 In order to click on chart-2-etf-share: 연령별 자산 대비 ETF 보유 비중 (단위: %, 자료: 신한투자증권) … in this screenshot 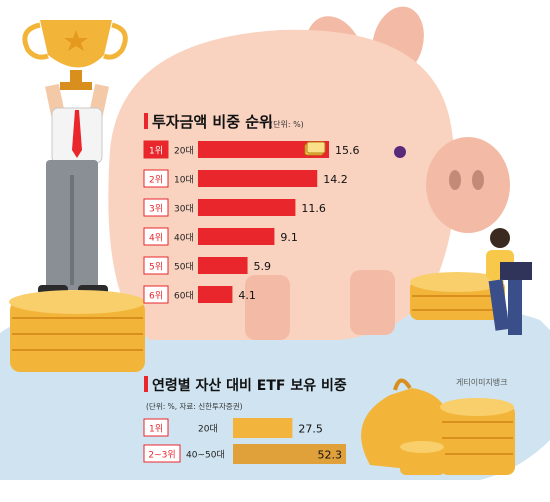, I will do `click(245, 420)`.